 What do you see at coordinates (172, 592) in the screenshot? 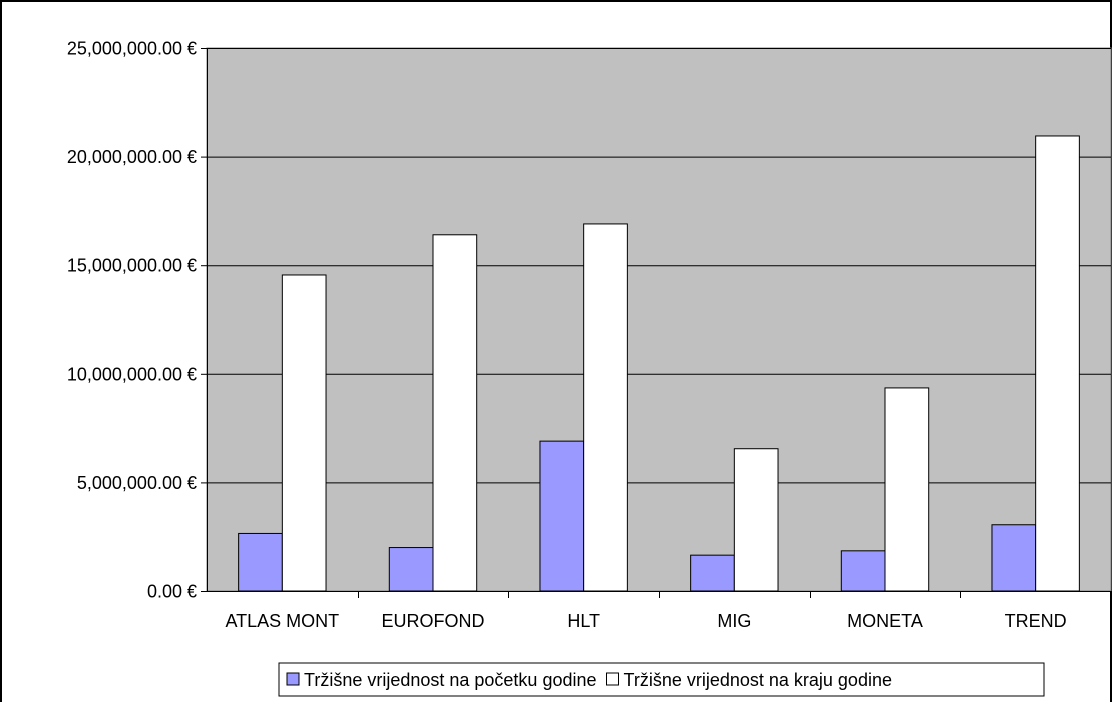
I see `y-tick-label: 0.00 €` at bounding box center [172, 592].